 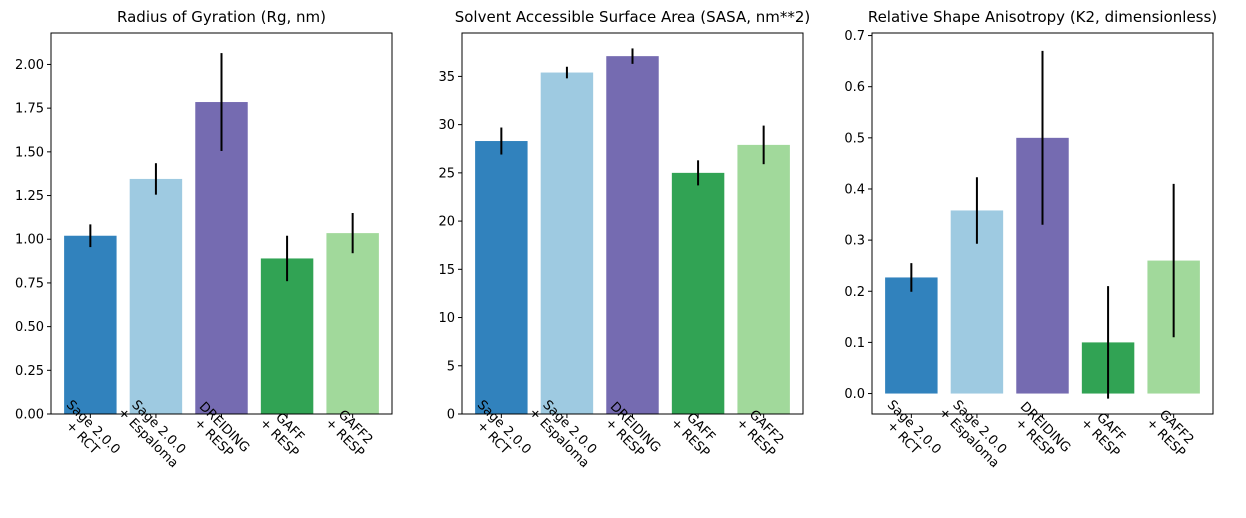 What do you see at coordinates (29, 240) in the screenshot?
I see `y-tick-label: 1.00` at bounding box center [29, 240].